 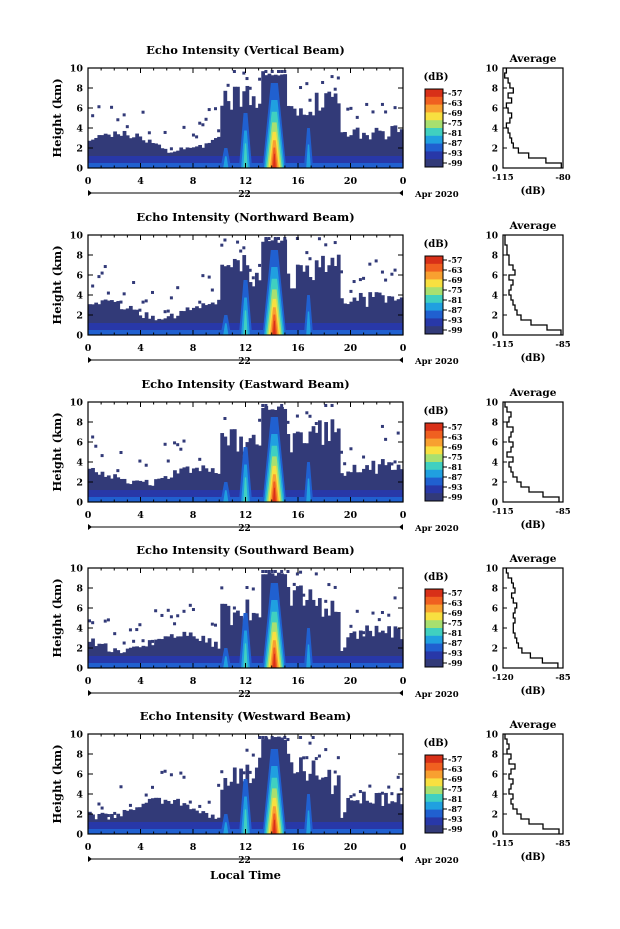 I want to click on panel-title: Echo Intensity (Eastward Beam), so click(x=245, y=384).